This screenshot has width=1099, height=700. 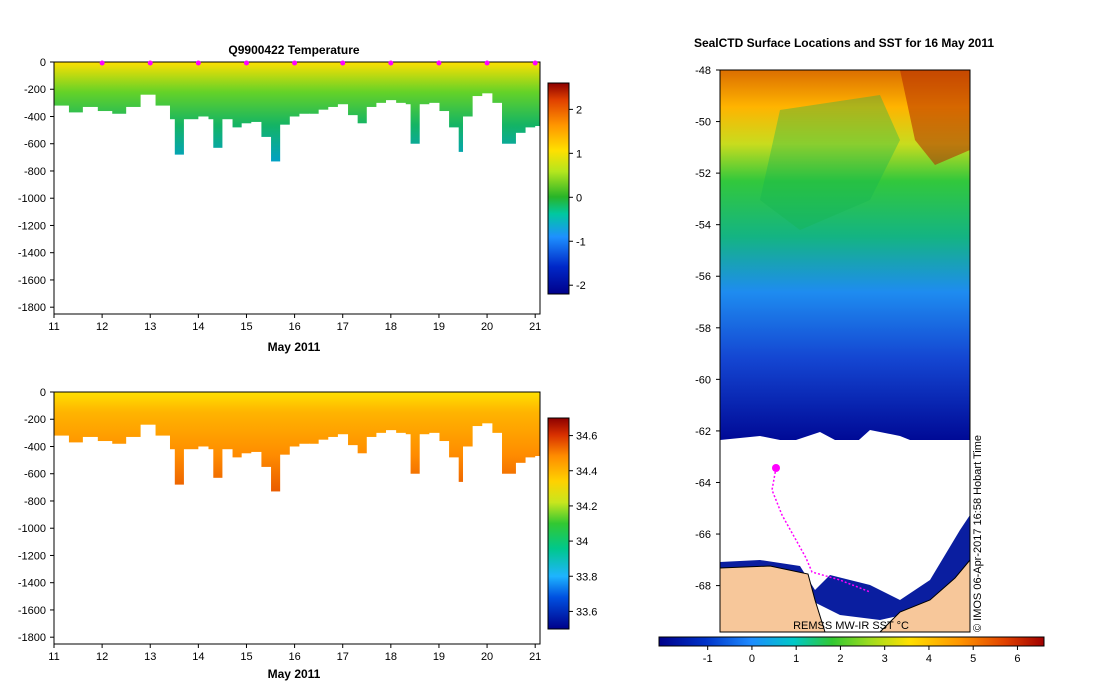 I want to click on y-tick-label: -1600, so click(x=32, y=281).